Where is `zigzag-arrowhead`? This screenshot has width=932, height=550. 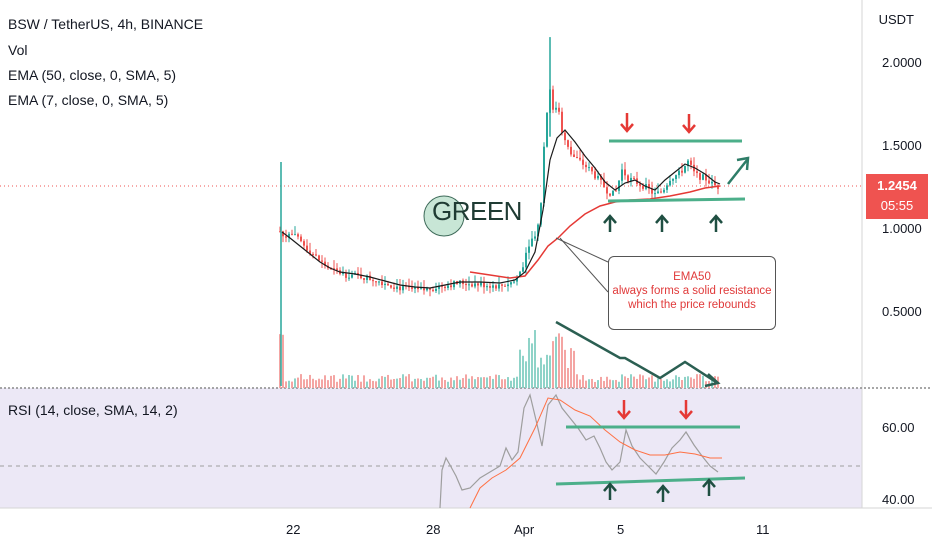
zigzag-arrowhead is located at coordinates (712, 380).